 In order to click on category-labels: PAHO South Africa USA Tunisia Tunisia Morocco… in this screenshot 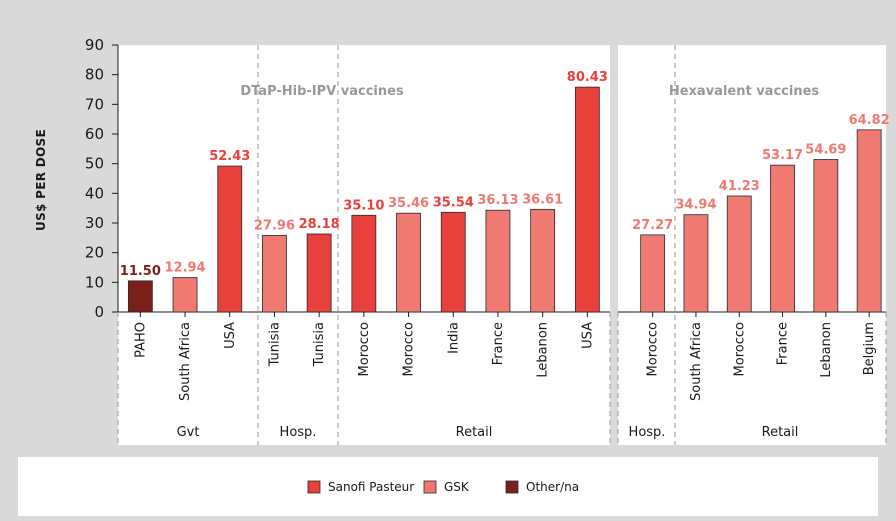, I will do `click(505, 361)`.